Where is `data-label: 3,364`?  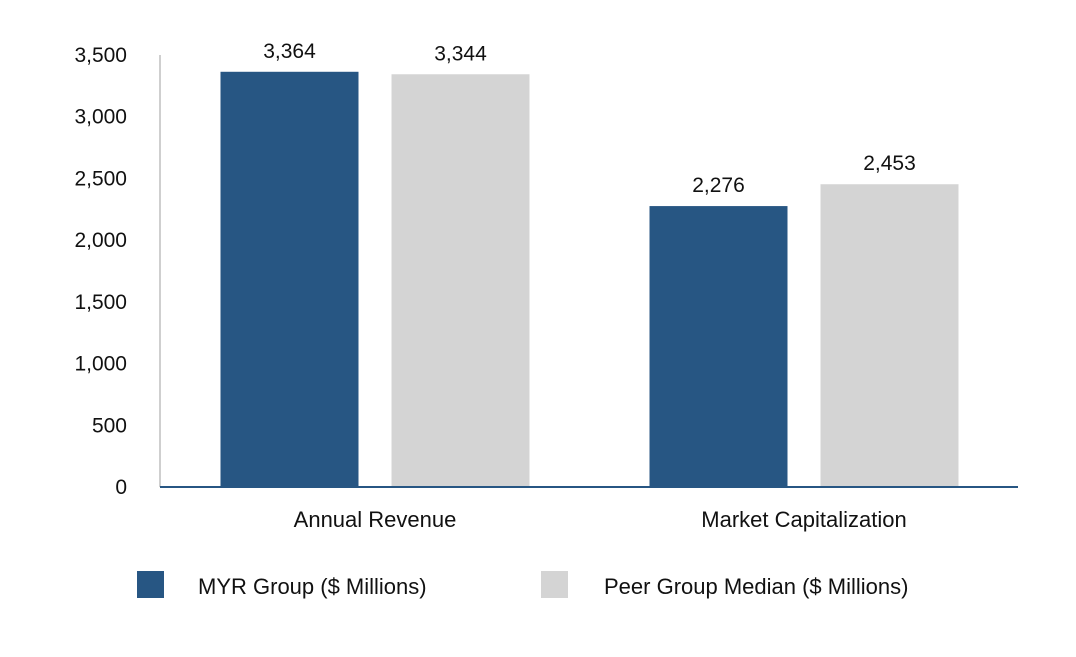 data-label: 3,364 is located at coordinates (289, 51).